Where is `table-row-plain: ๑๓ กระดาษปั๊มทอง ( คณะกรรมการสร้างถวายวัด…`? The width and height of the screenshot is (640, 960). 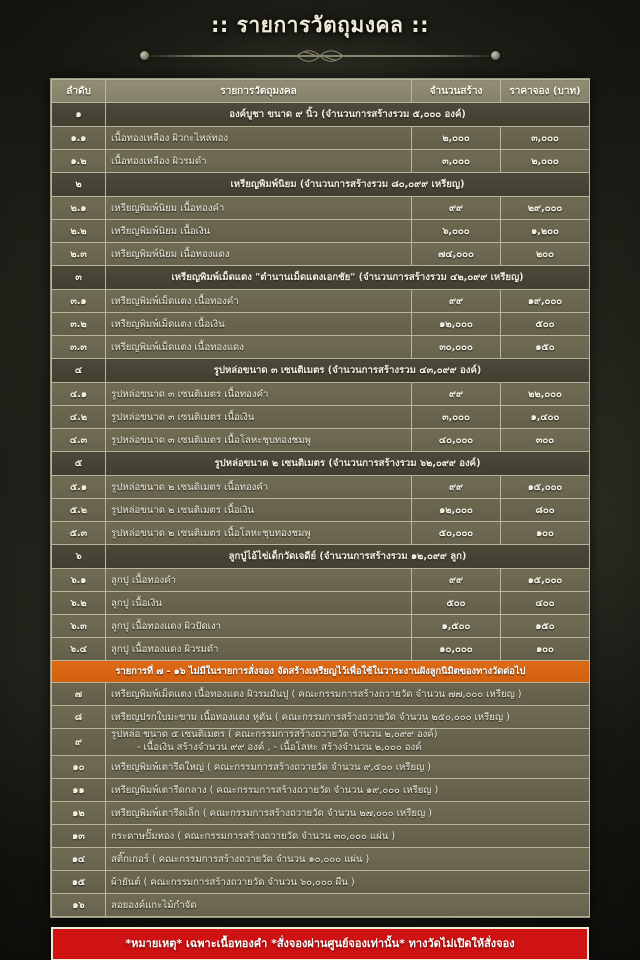 table-row-plain: ๑๓ กระดาษปั๊มทอง ( คณะกรรมการสร้างถวายวัด… is located at coordinates (320, 836).